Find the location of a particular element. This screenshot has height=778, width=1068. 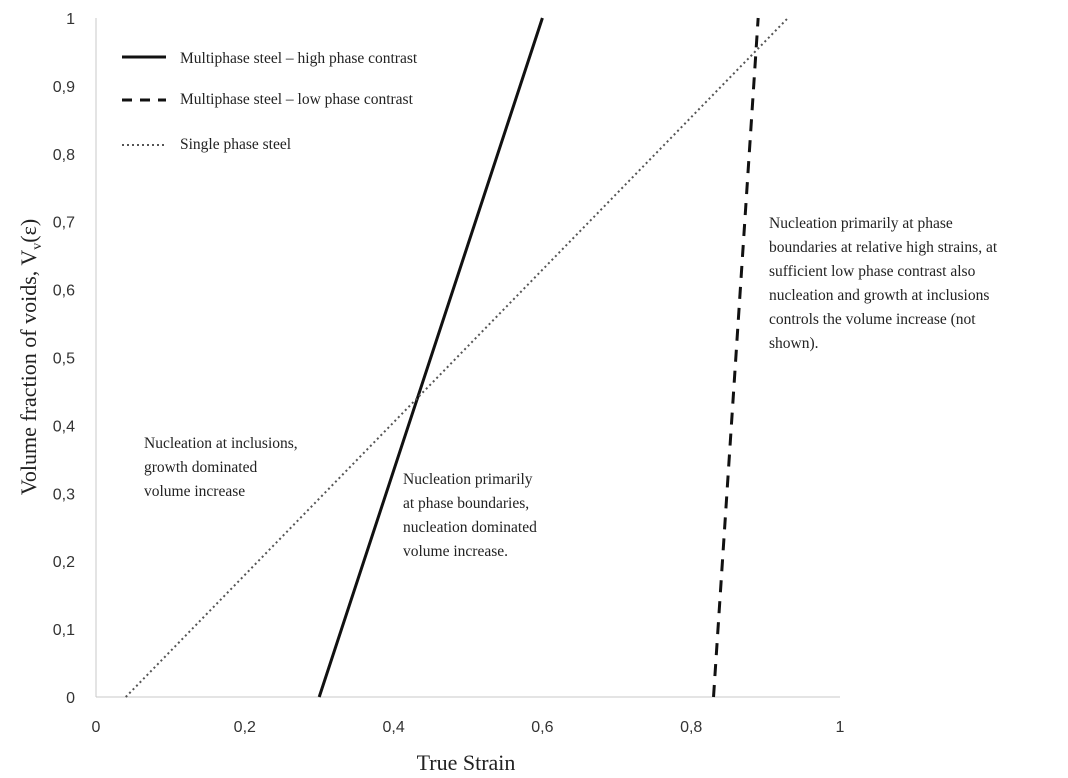

y-tick-label: 0,8 is located at coordinates (64, 155).